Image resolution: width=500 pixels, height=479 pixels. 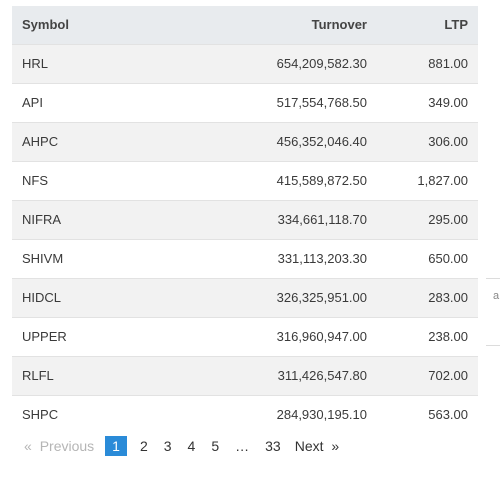 What do you see at coordinates (335, 446) in the screenshot?
I see `double-chevron-right-icon: »` at bounding box center [335, 446].